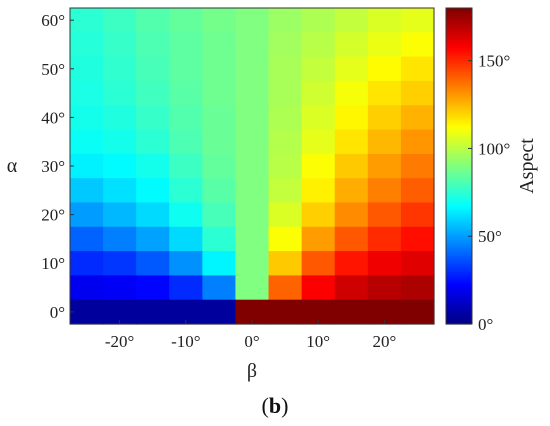 The image size is (550, 426). Describe the element at coordinates (265, 405) in the screenshot. I see `caption-open: (` at that location.